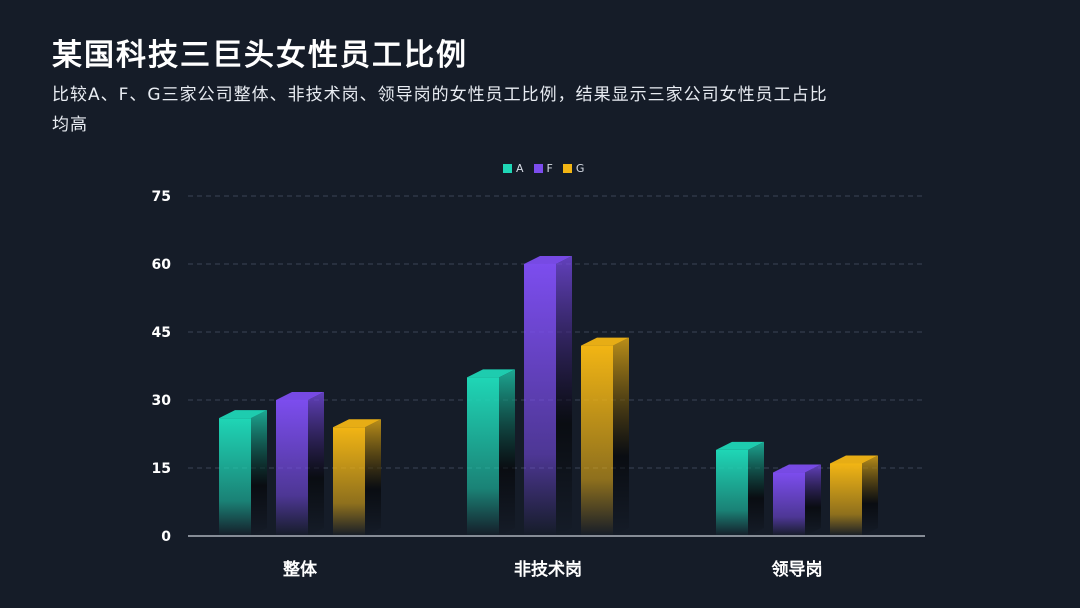  I want to click on legend-item-a: A, so click(513, 168).